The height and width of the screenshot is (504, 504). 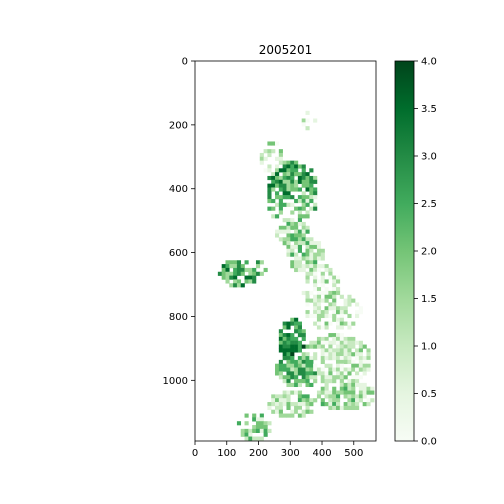 What do you see at coordinates (178, 125) in the screenshot?
I see `y-tick-label: 200` at bounding box center [178, 125].